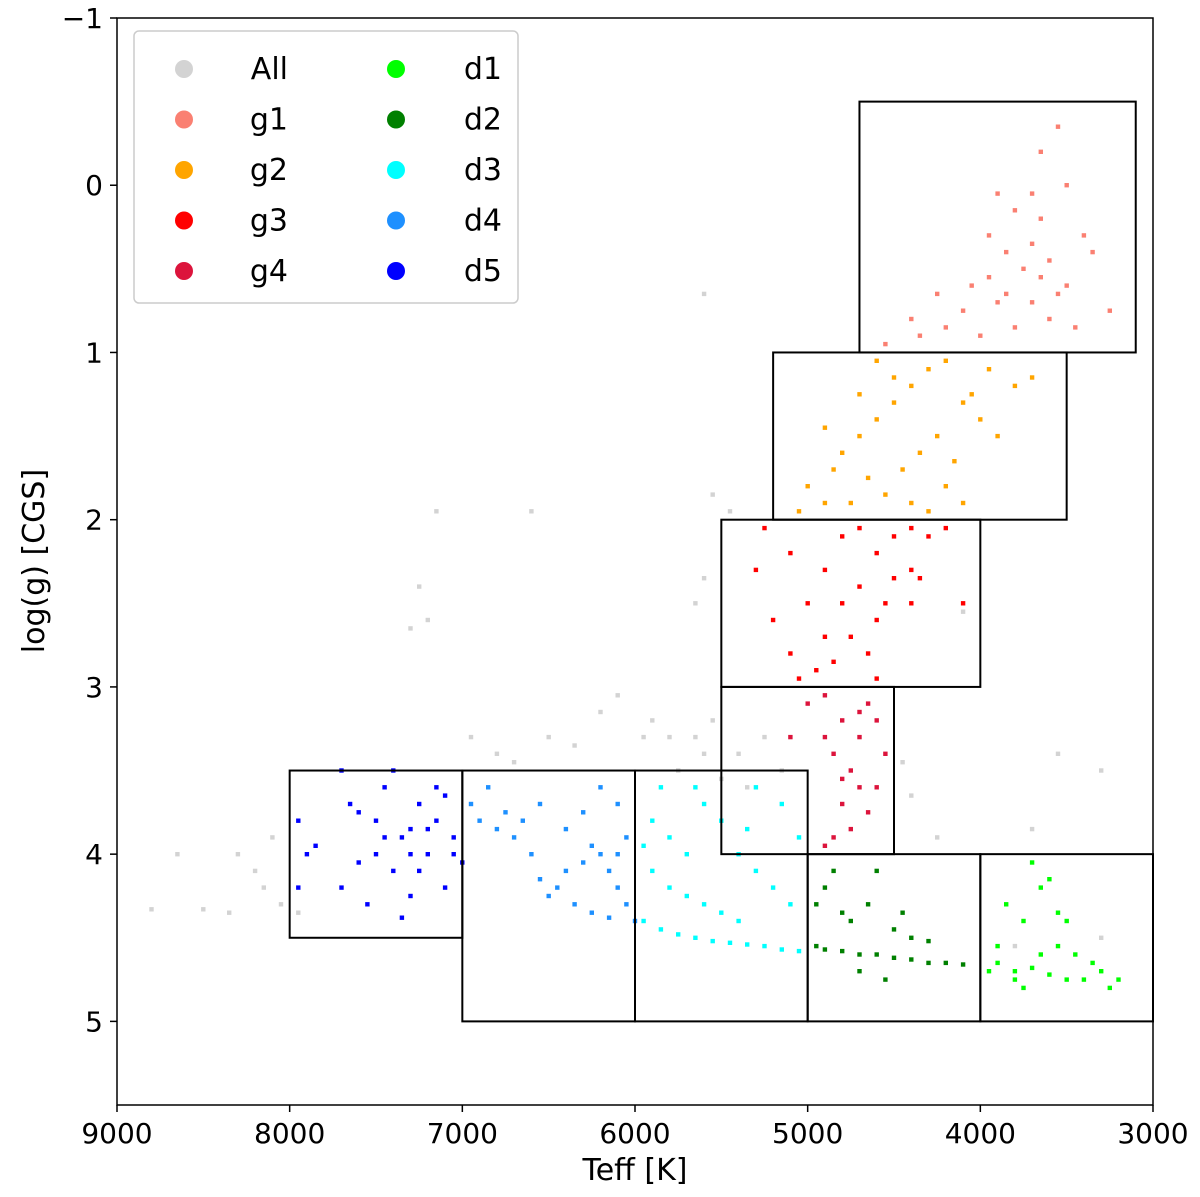 The image size is (1200, 1197). What do you see at coordinates (269, 271) in the screenshot?
I see `legend-label-g4: g4` at bounding box center [269, 271].